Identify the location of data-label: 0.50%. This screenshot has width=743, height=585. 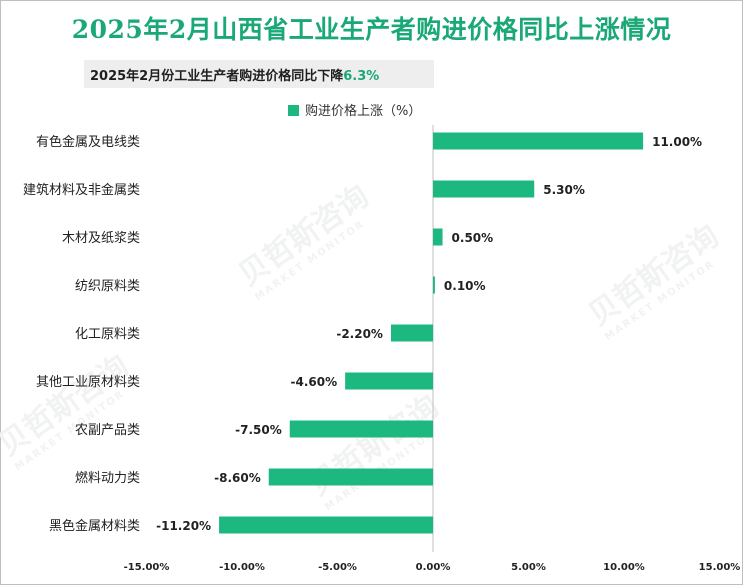
(473, 238).